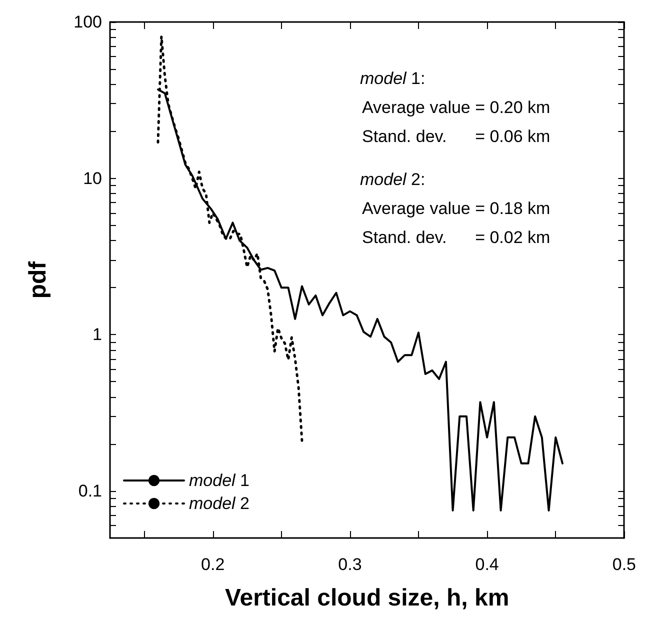 Image resolution: width=647 pixels, height=623 pixels. I want to click on annotation: Stand. dev. = 0.06 km, so click(456, 136).